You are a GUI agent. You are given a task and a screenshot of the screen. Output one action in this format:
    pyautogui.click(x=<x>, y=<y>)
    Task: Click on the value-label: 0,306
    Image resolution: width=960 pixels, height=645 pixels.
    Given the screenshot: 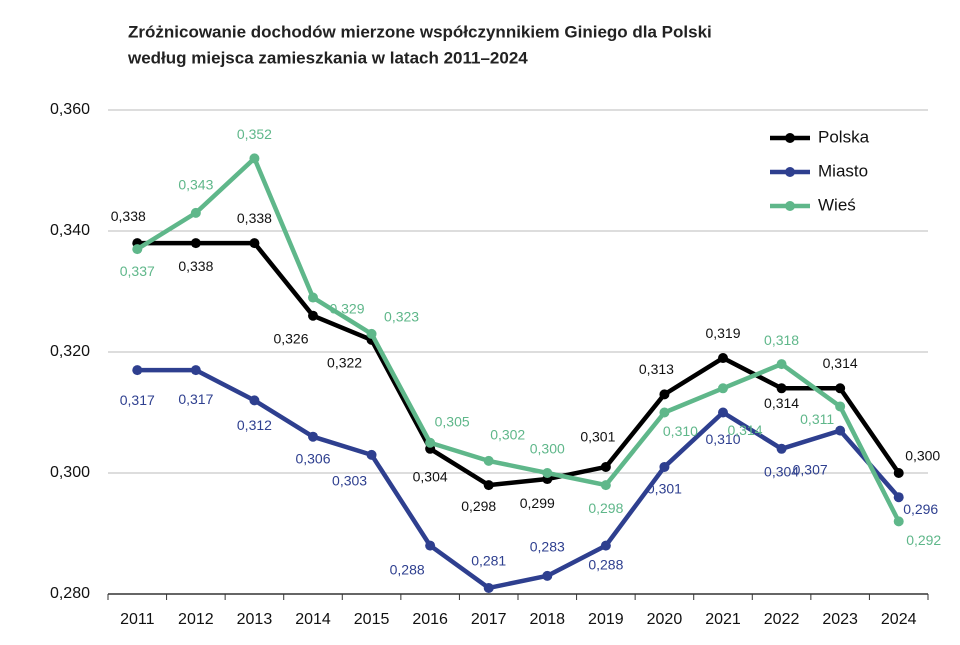 What is the action you would take?
    pyautogui.click(x=312, y=458)
    